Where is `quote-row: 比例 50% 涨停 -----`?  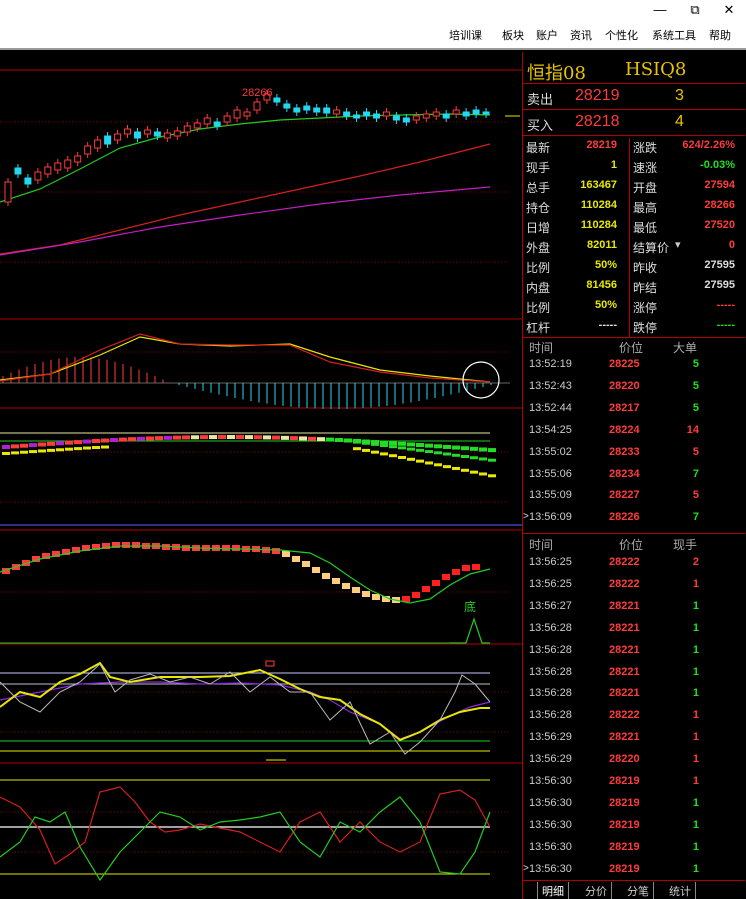
quote-row: 比例 50% 涨停 ----- is located at coordinates (634, 306).